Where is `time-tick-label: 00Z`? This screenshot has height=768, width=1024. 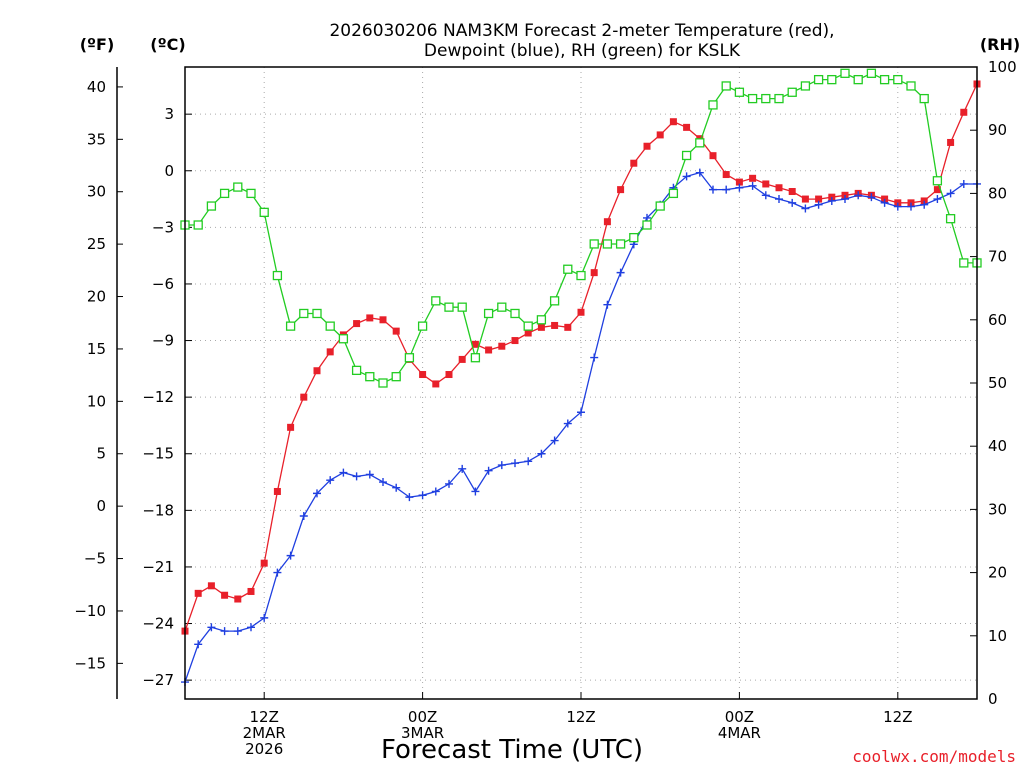
time-tick-label: 00Z is located at coordinates (422, 717).